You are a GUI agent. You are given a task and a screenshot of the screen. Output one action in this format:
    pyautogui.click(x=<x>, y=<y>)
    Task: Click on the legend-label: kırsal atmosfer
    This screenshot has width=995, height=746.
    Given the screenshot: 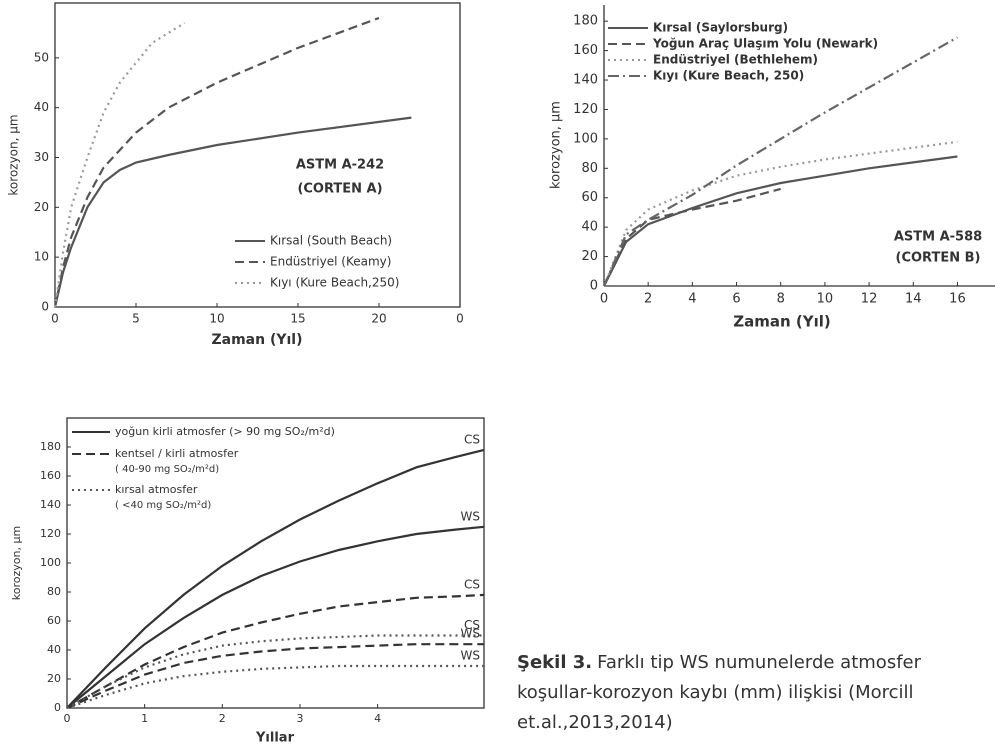 What is the action you would take?
    pyautogui.click(x=156, y=489)
    